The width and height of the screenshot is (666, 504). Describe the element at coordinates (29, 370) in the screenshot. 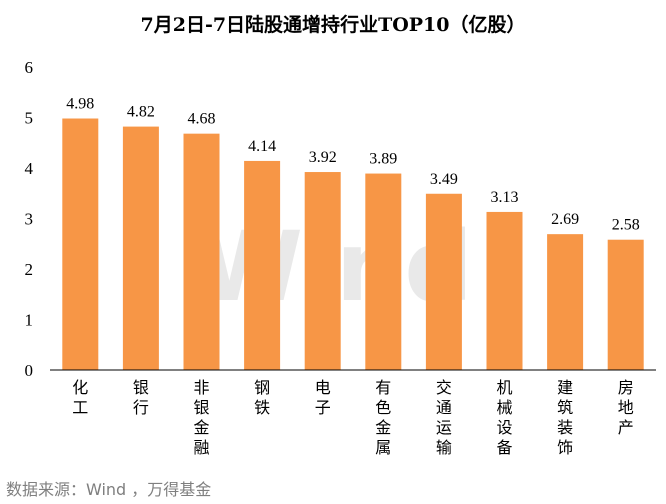

I see `y-tick-label: 0` at that location.